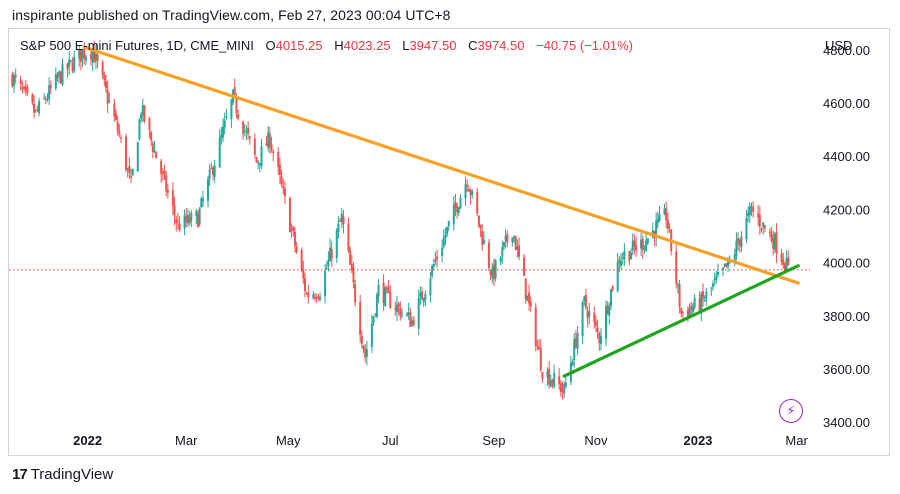 The image size is (900, 494). I want to click on y-tick-label: 4800.00, so click(846, 50).